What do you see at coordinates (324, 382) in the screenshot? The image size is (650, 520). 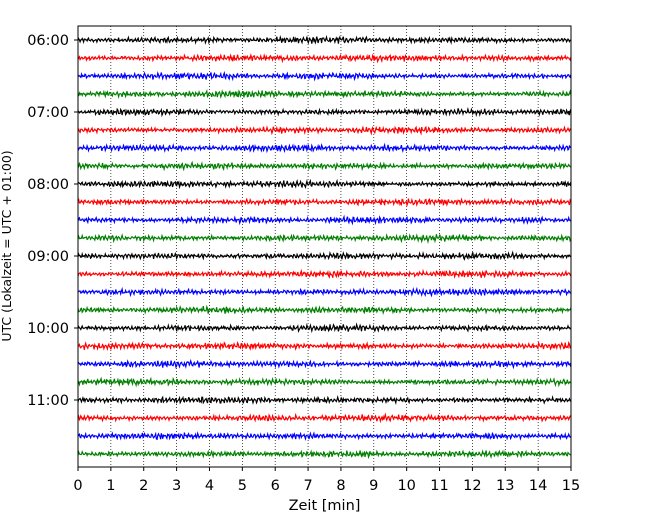 I see `trace-10:45` at bounding box center [324, 382].